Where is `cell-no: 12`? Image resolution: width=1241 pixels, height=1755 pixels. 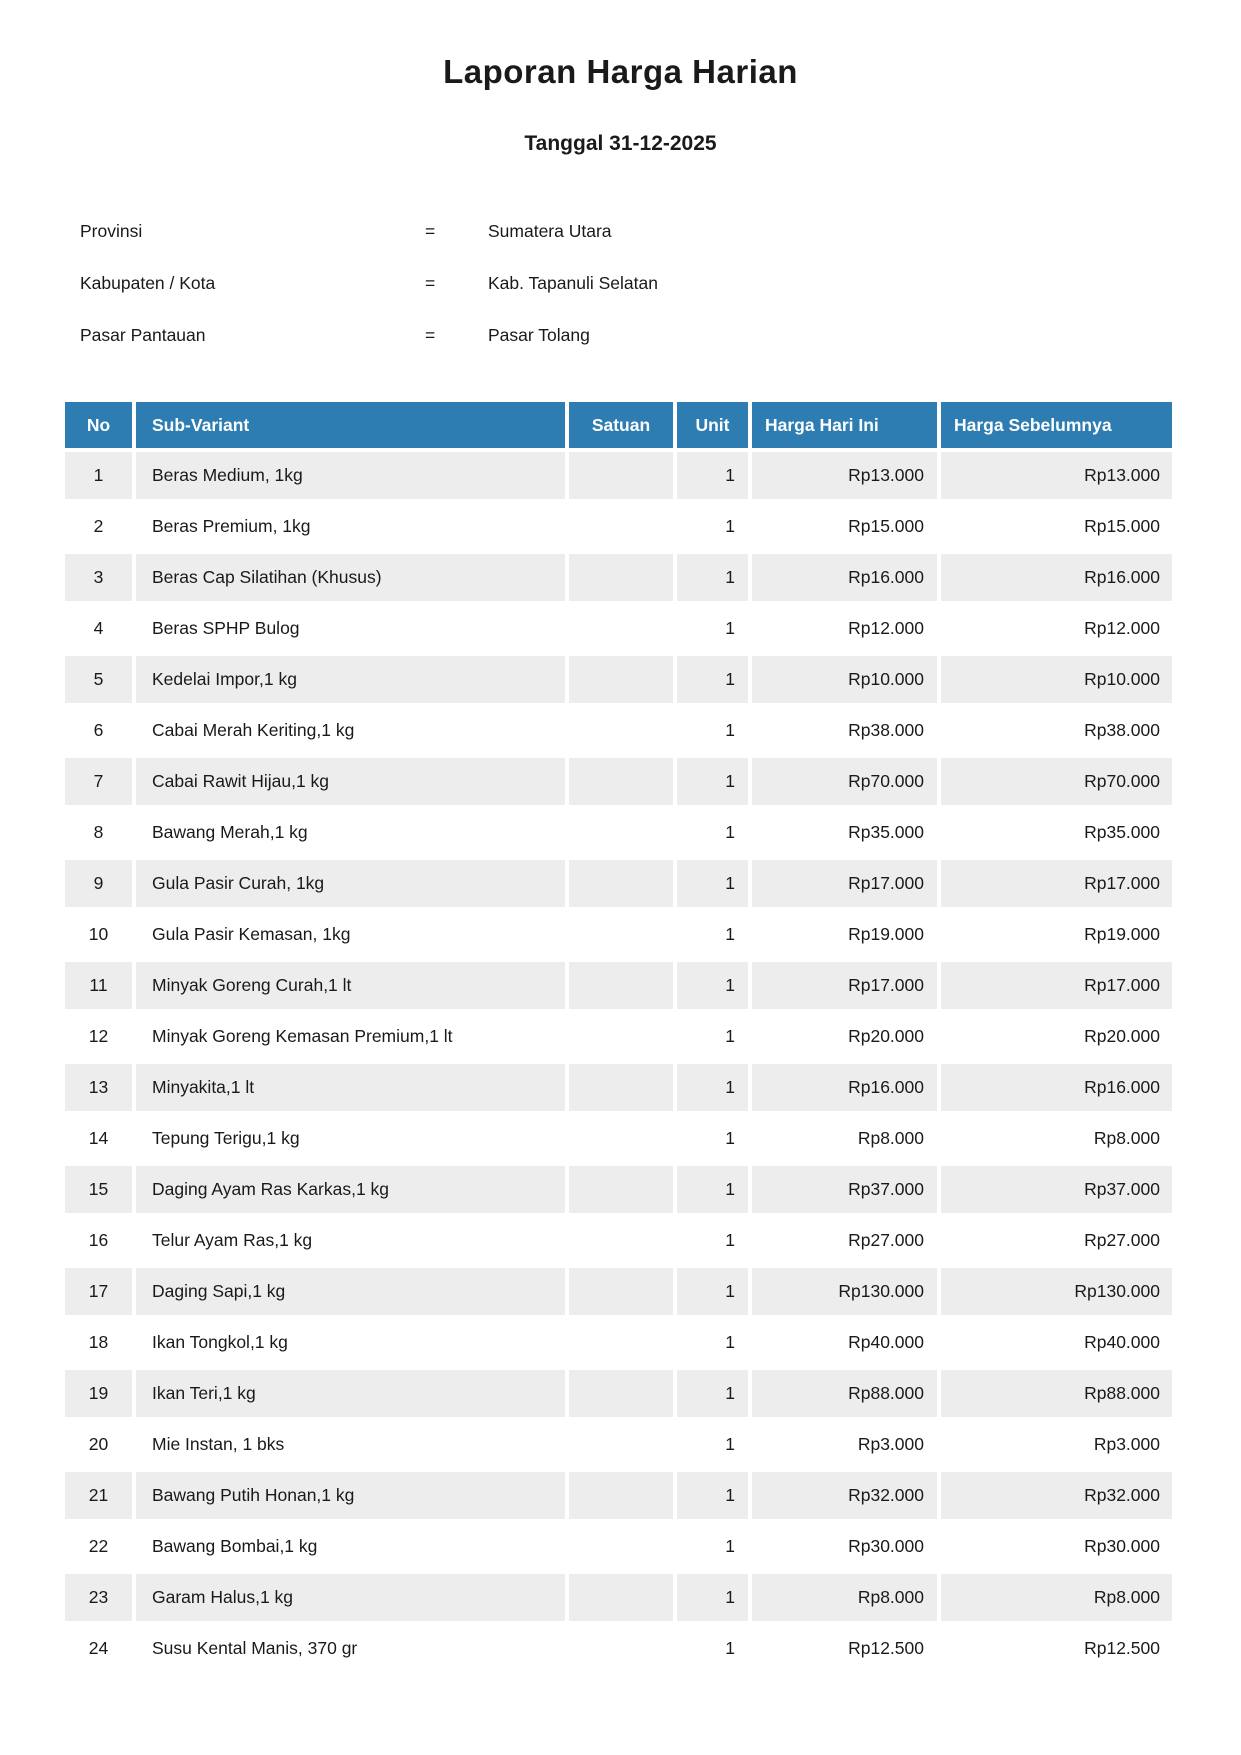 cell-no: 12 is located at coordinates (98, 1036).